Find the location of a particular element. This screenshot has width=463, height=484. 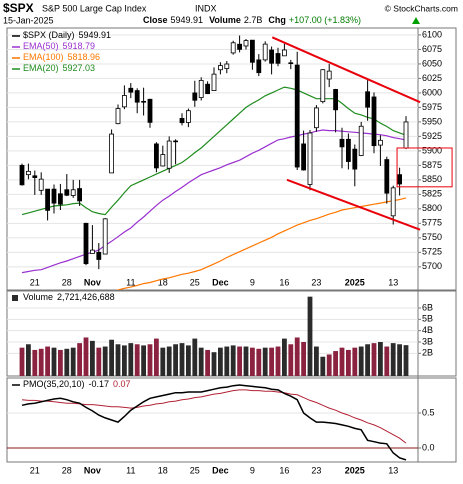

index-name: S&P 500 Large Cap Index is located at coordinates (94, 8).